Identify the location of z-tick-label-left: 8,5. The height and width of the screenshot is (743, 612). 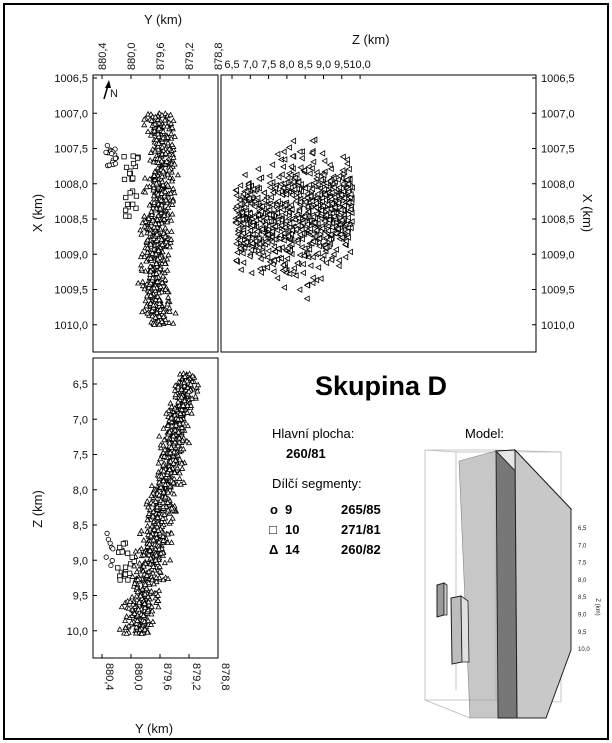
(80, 526).